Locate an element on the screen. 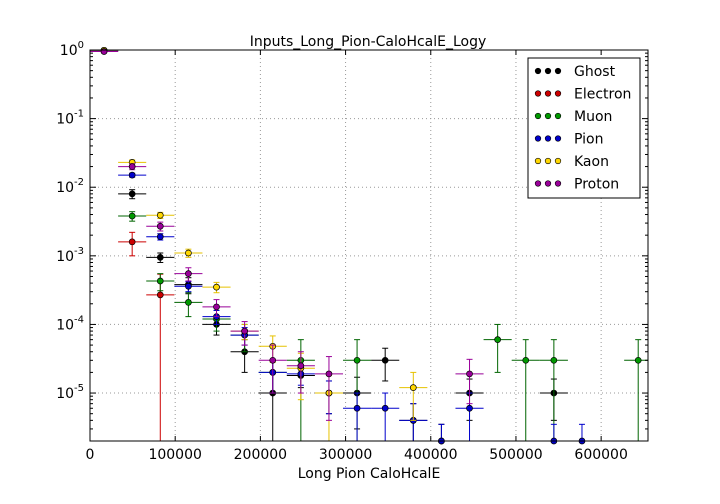  x-tick-label: 300000 is located at coordinates (345, 455).